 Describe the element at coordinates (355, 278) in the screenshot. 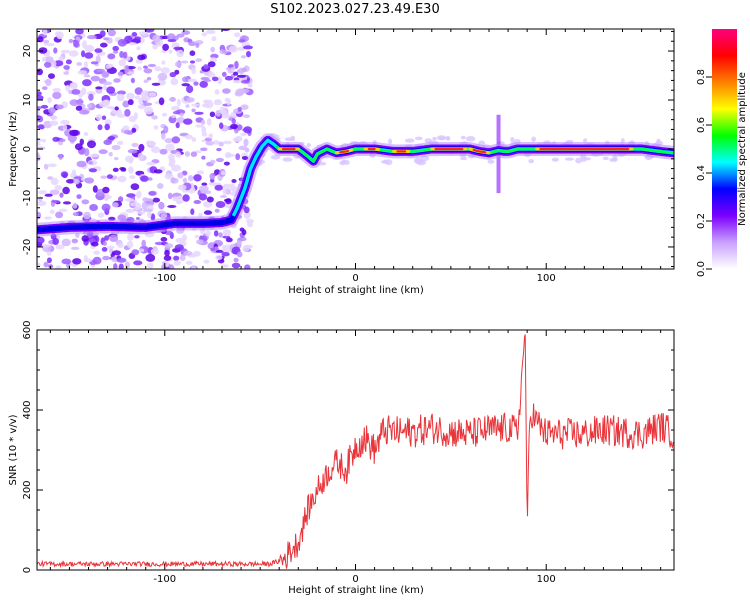

I see `spectrogram-x-tick-label: 0` at that location.